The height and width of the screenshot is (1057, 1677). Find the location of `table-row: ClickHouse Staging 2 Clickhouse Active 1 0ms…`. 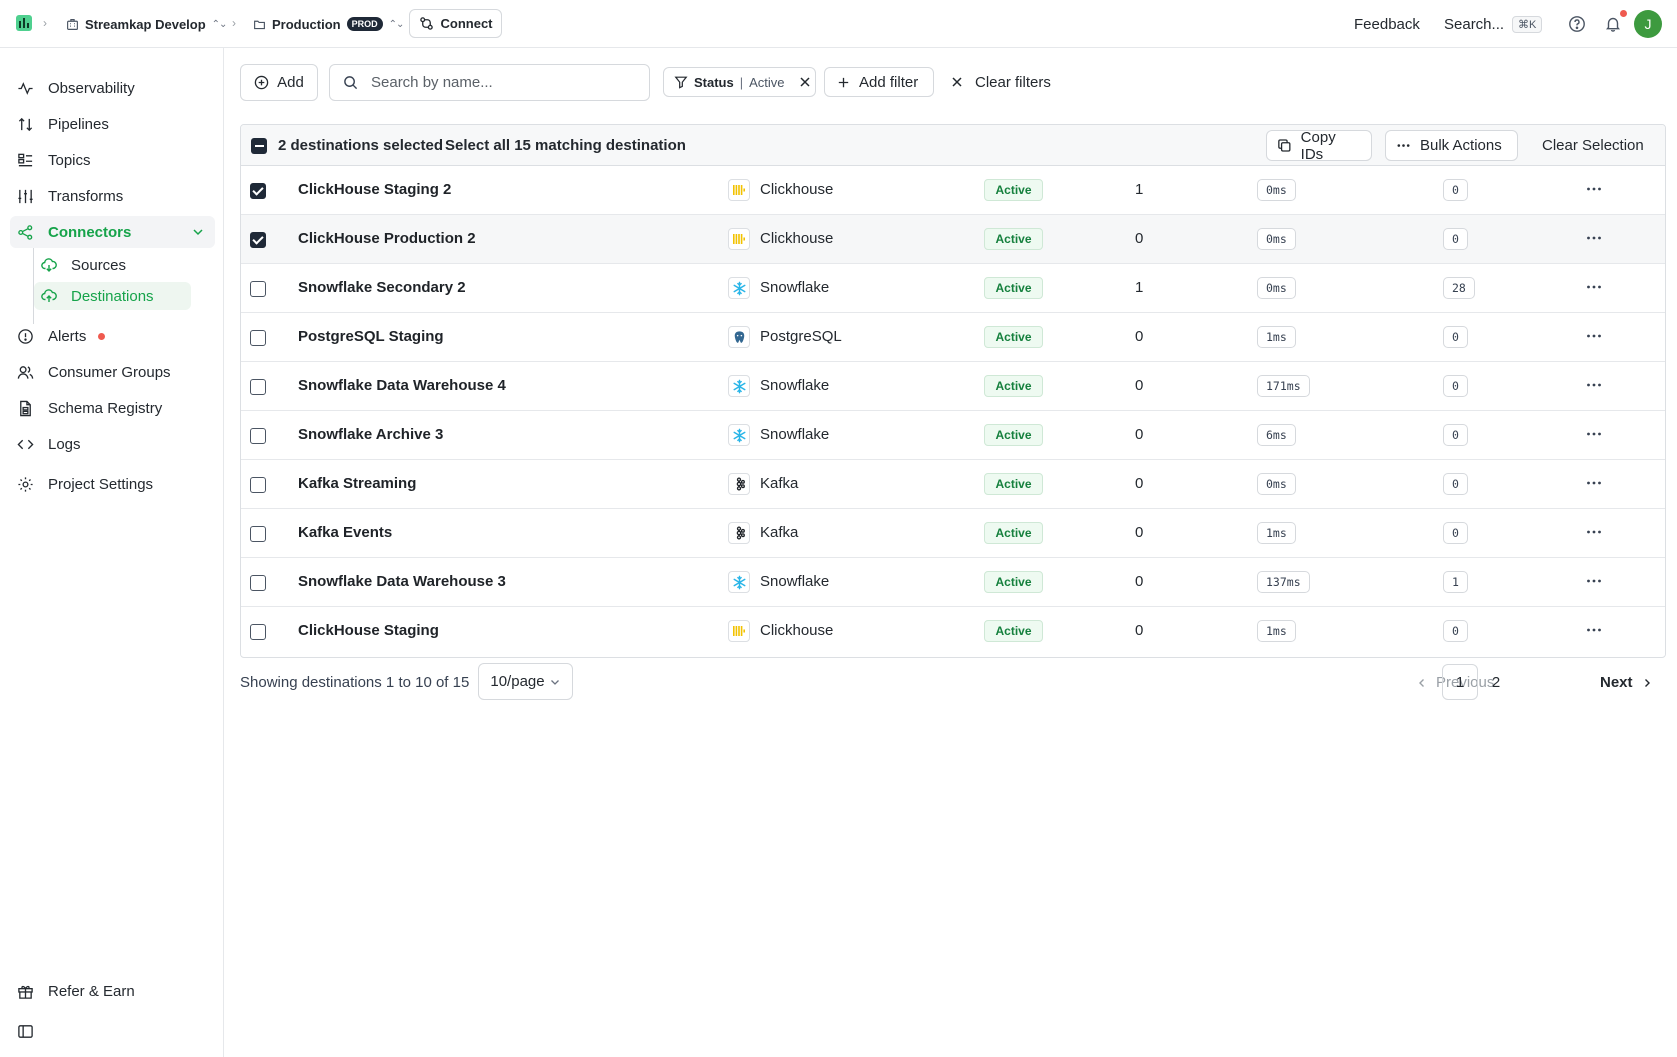

table-row: ClickHouse Staging 2 Clickhouse Active 1 0ms… is located at coordinates (953, 190).